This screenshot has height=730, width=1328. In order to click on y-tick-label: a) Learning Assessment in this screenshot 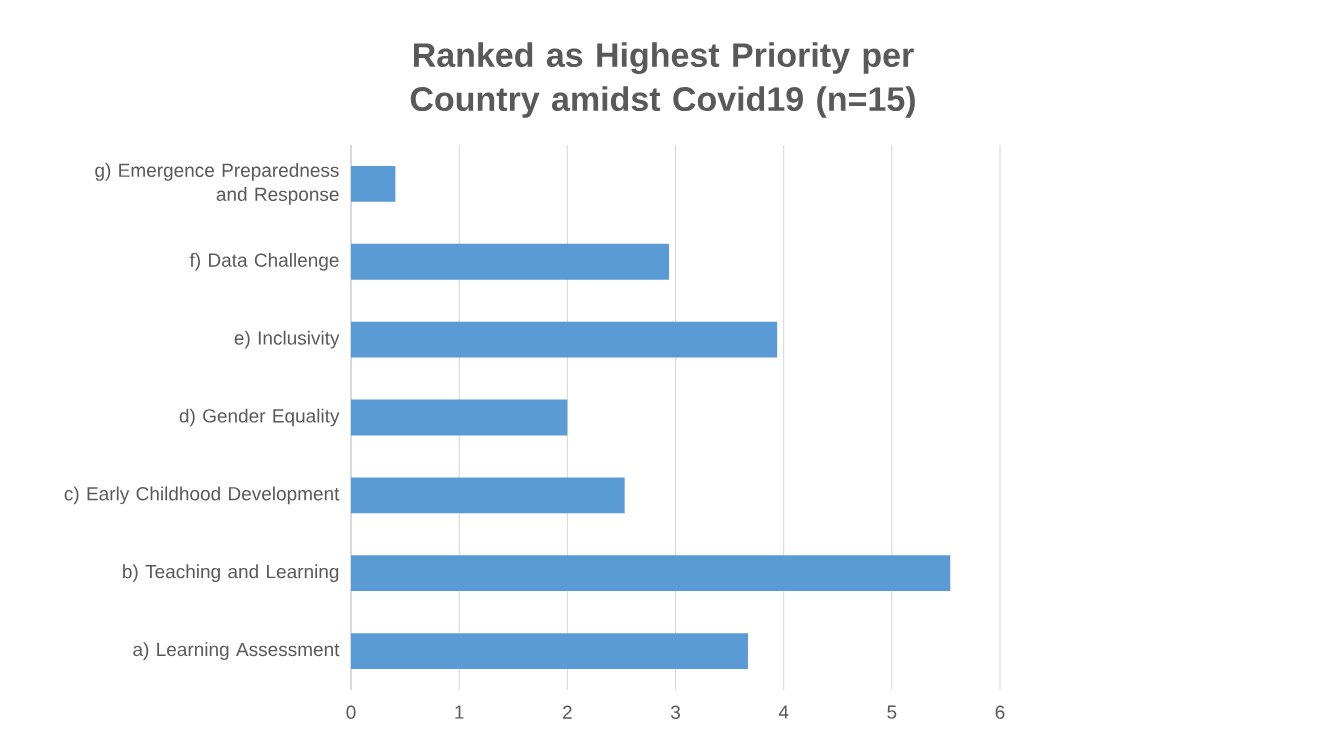, I will do `click(236, 651)`.